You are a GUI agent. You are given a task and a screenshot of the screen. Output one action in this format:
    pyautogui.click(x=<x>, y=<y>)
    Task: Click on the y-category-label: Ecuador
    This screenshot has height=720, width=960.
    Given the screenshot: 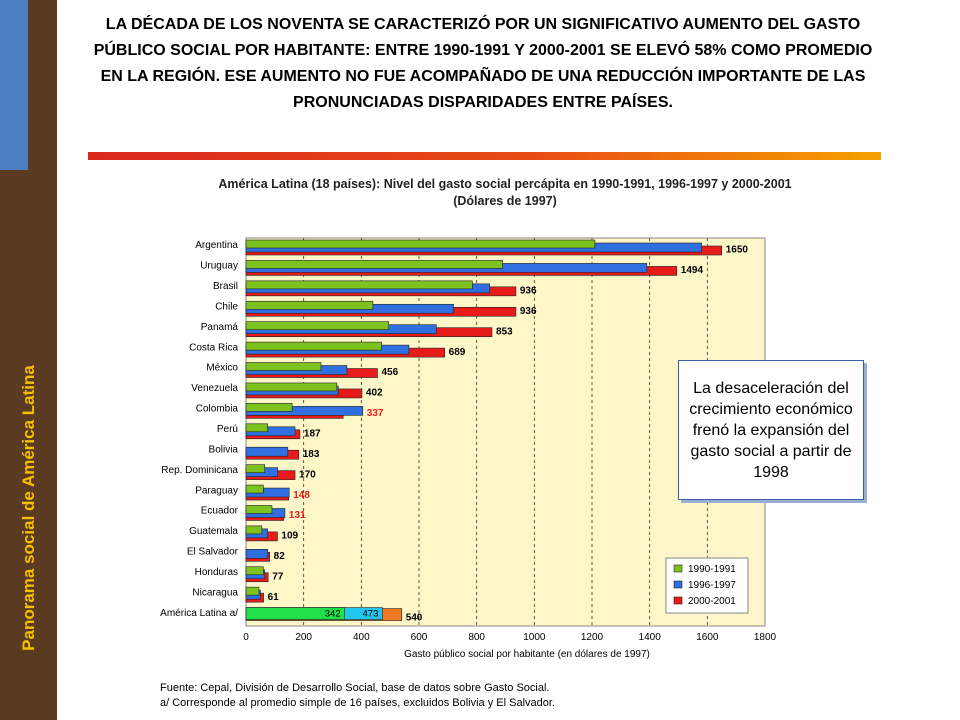 What is the action you would take?
    pyautogui.click(x=220, y=511)
    